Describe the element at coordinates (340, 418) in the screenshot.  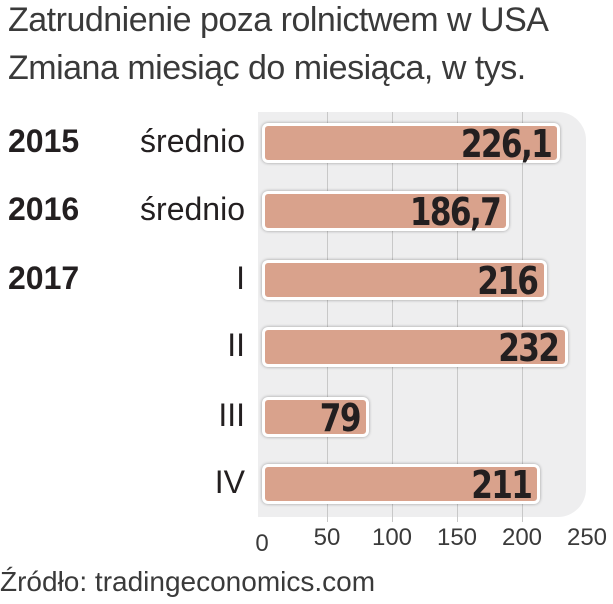
I see `bar-value-label: 79` at that location.